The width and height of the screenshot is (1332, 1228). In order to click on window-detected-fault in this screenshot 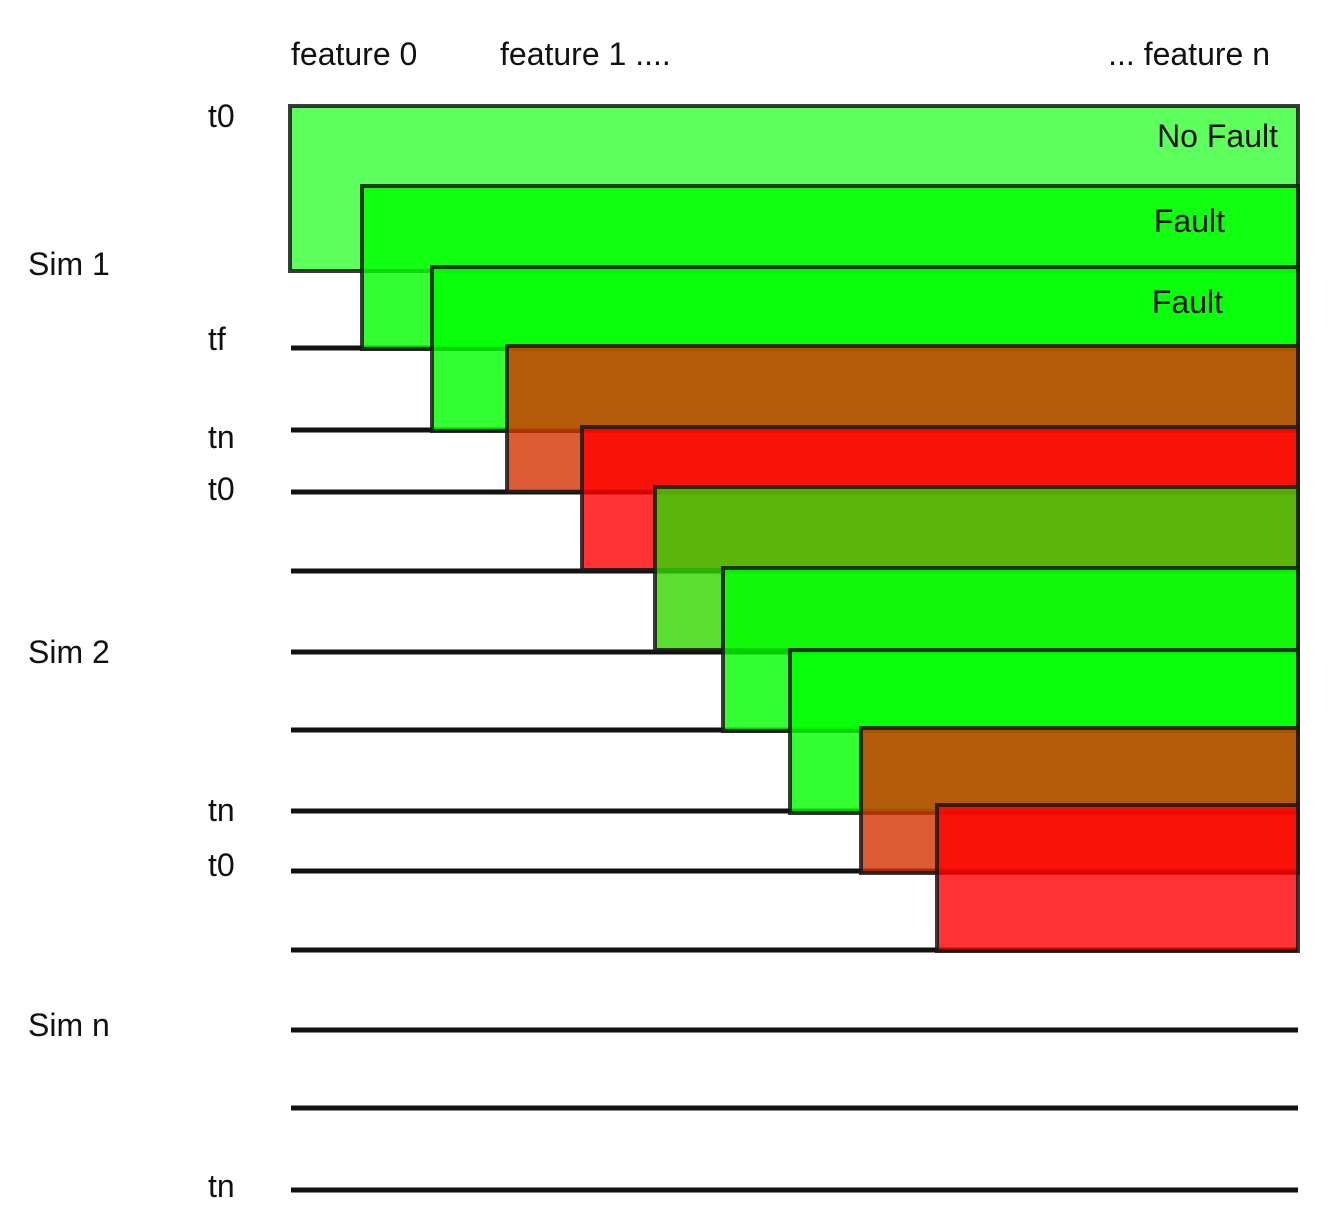, I will do `click(1117, 878)`.